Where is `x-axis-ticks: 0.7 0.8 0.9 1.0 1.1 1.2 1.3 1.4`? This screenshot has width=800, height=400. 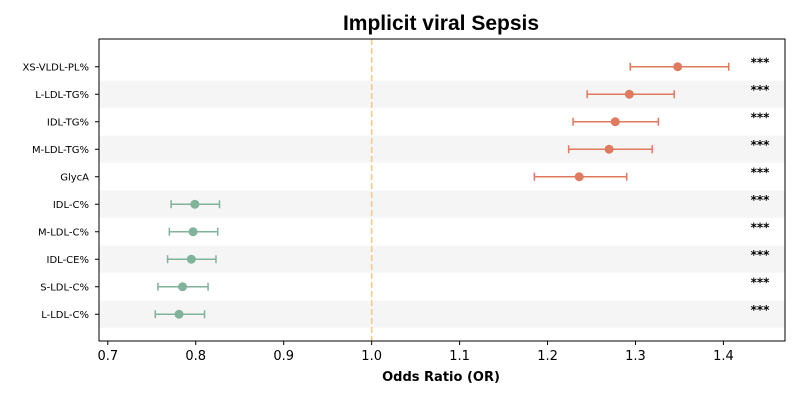
x-axis-ticks: 0.7 0.8 0.9 1.0 1.1 1.2 1.3 1.4 is located at coordinates (415, 352).